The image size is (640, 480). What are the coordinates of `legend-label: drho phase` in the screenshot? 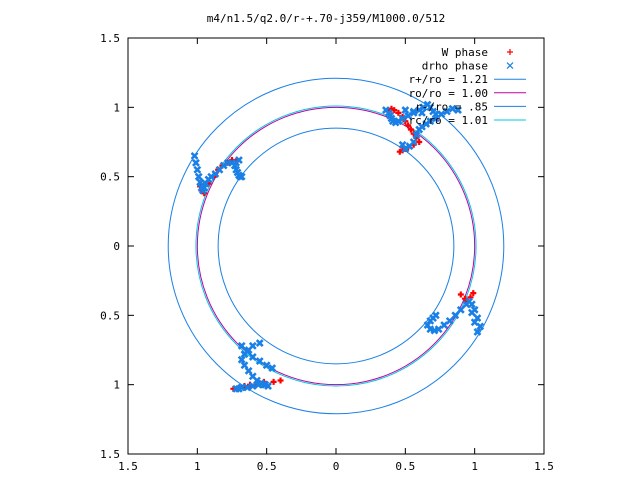 It's located at (455, 66).